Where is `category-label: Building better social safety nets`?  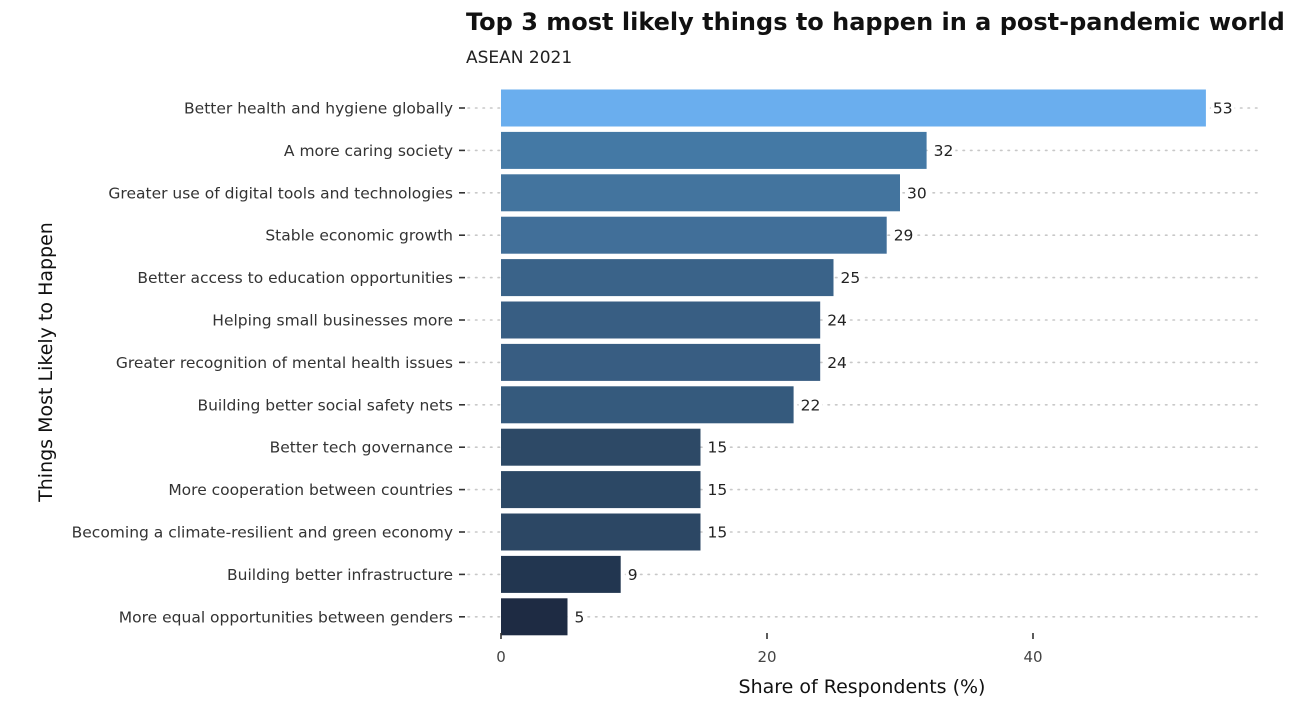
category-label: Building better social safety nets is located at coordinates (325, 405).